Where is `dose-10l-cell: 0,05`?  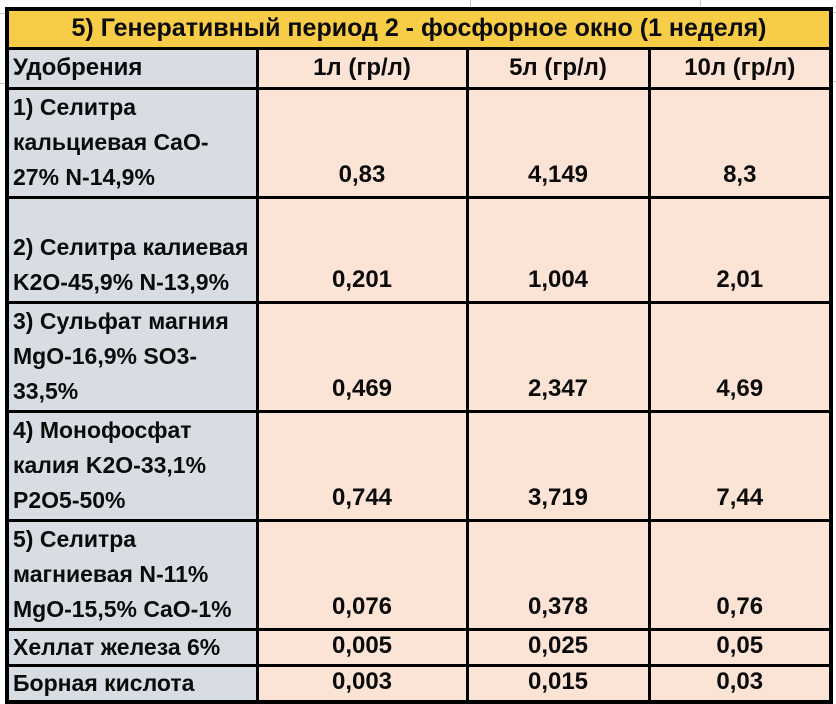
dose-10l-cell: 0,05 is located at coordinates (740, 647).